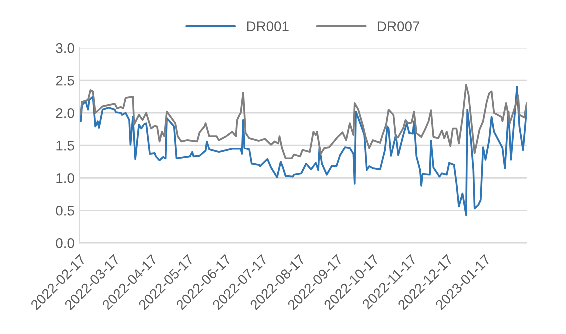 This screenshot has height=334, width=566. I want to click on legend-label: DR007, so click(399, 27).